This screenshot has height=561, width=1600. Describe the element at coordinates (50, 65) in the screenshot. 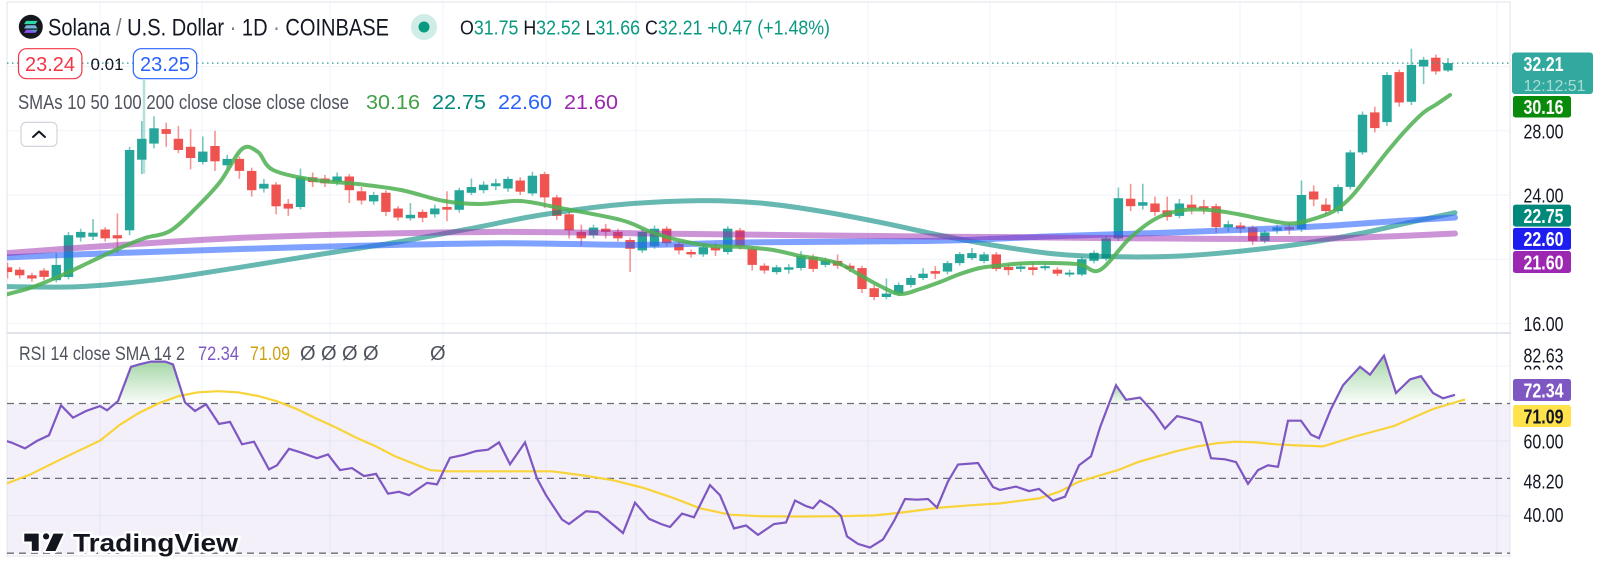

I see `svg-text: 23.24` at that location.